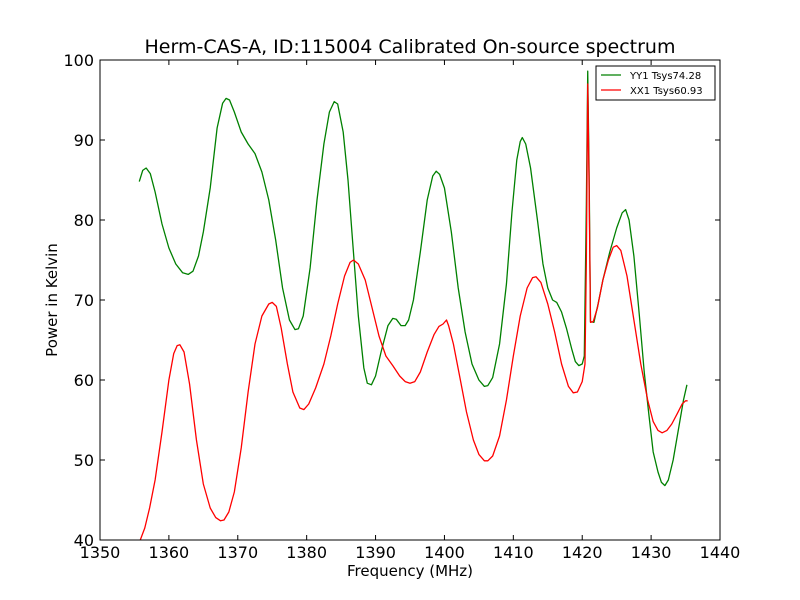 The image size is (800, 600). I want to click on y-tick-label: 40, so click(84, 540).